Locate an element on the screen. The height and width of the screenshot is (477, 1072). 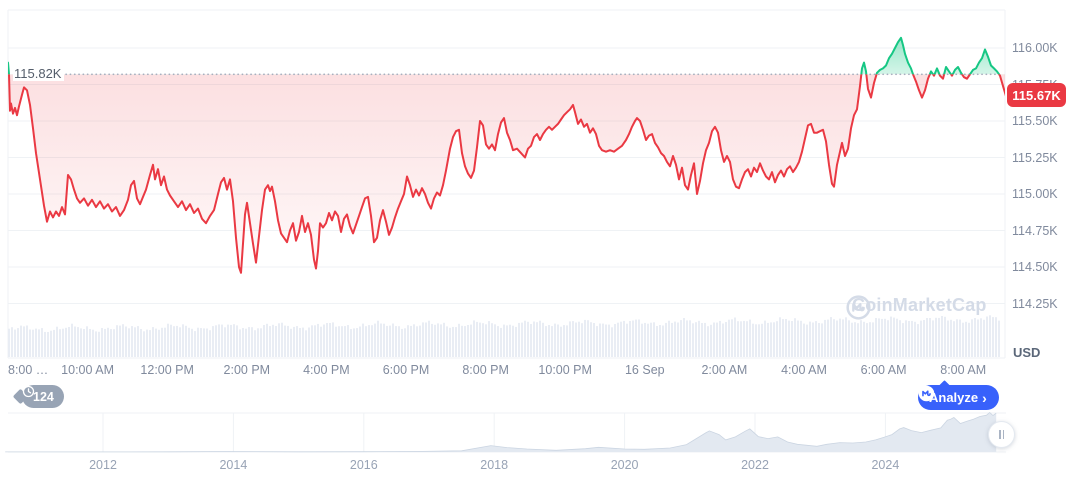
minimap-year-label: 2022 is located at coordinates (755, 465).